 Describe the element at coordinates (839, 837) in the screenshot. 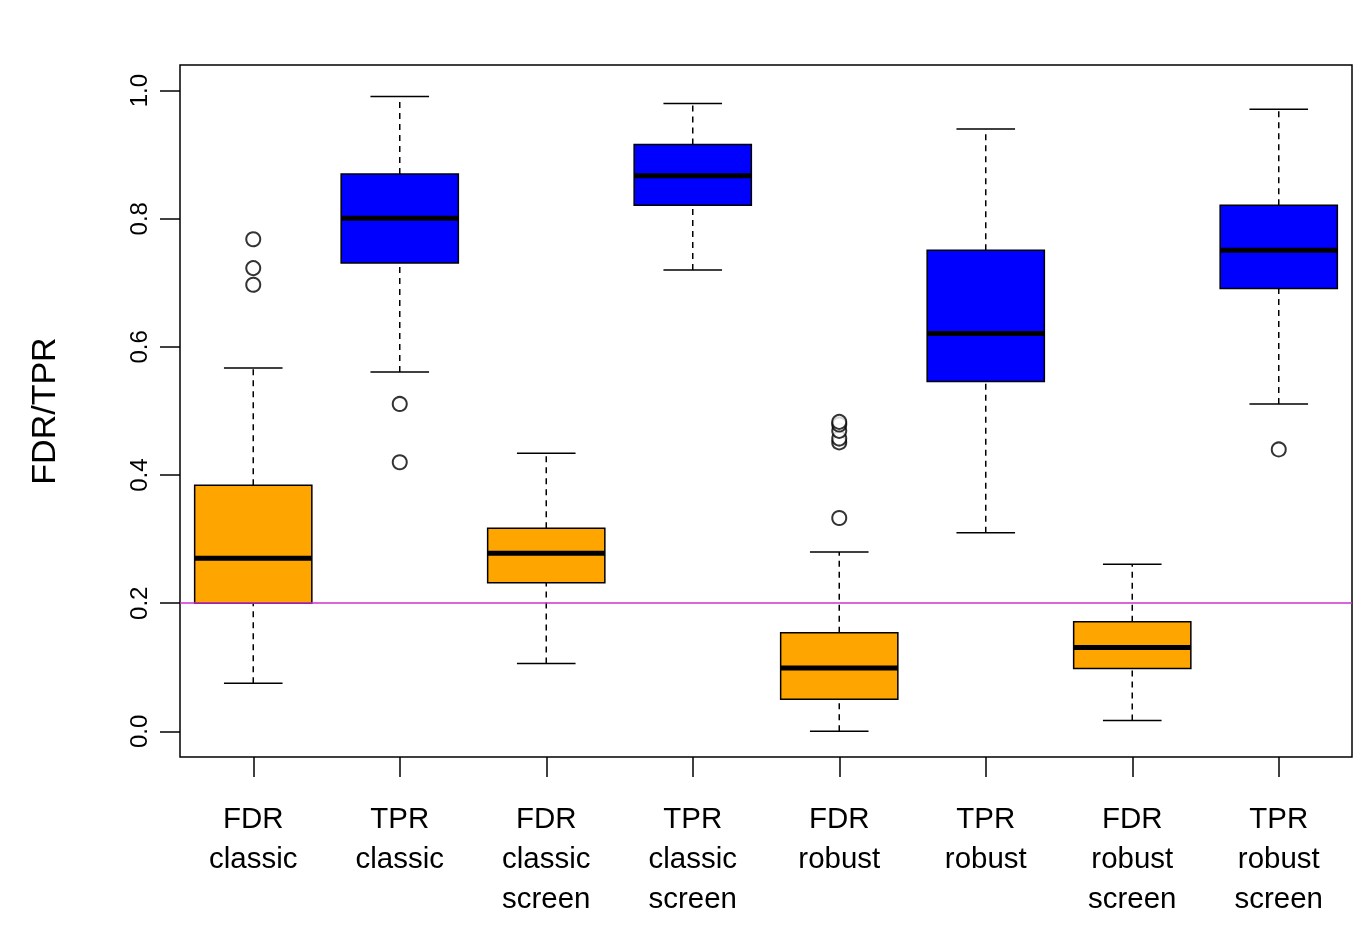

I see `x-tick-label: FDR robust` at that location.